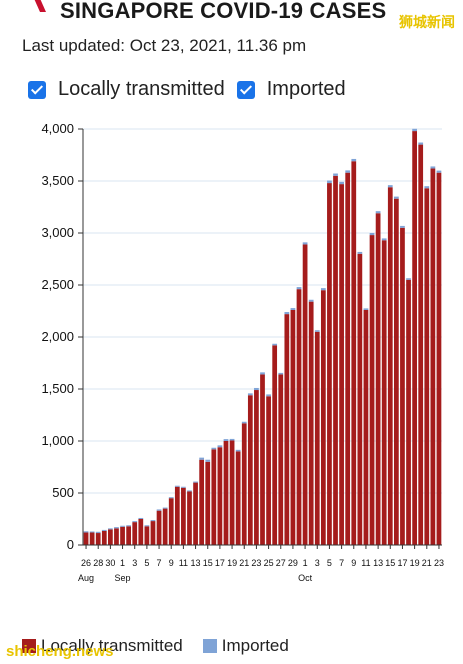 The height and width of the screenshot is (664, 463). What do you see at coordinates (245, 646) in the screenshot?
I see `legend-item-imported: Imported` at bounding box center [245, 646].